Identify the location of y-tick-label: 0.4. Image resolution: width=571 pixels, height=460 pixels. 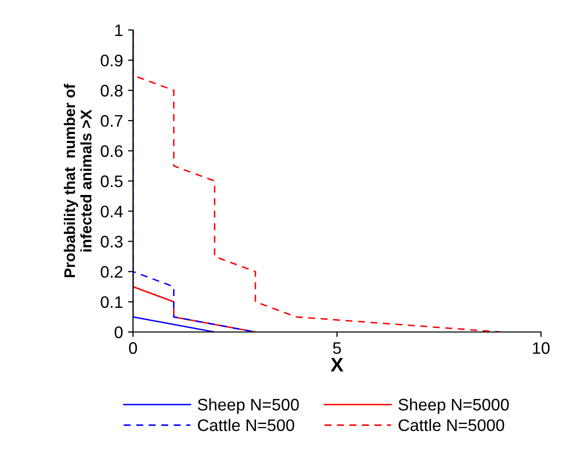
(111, 212).